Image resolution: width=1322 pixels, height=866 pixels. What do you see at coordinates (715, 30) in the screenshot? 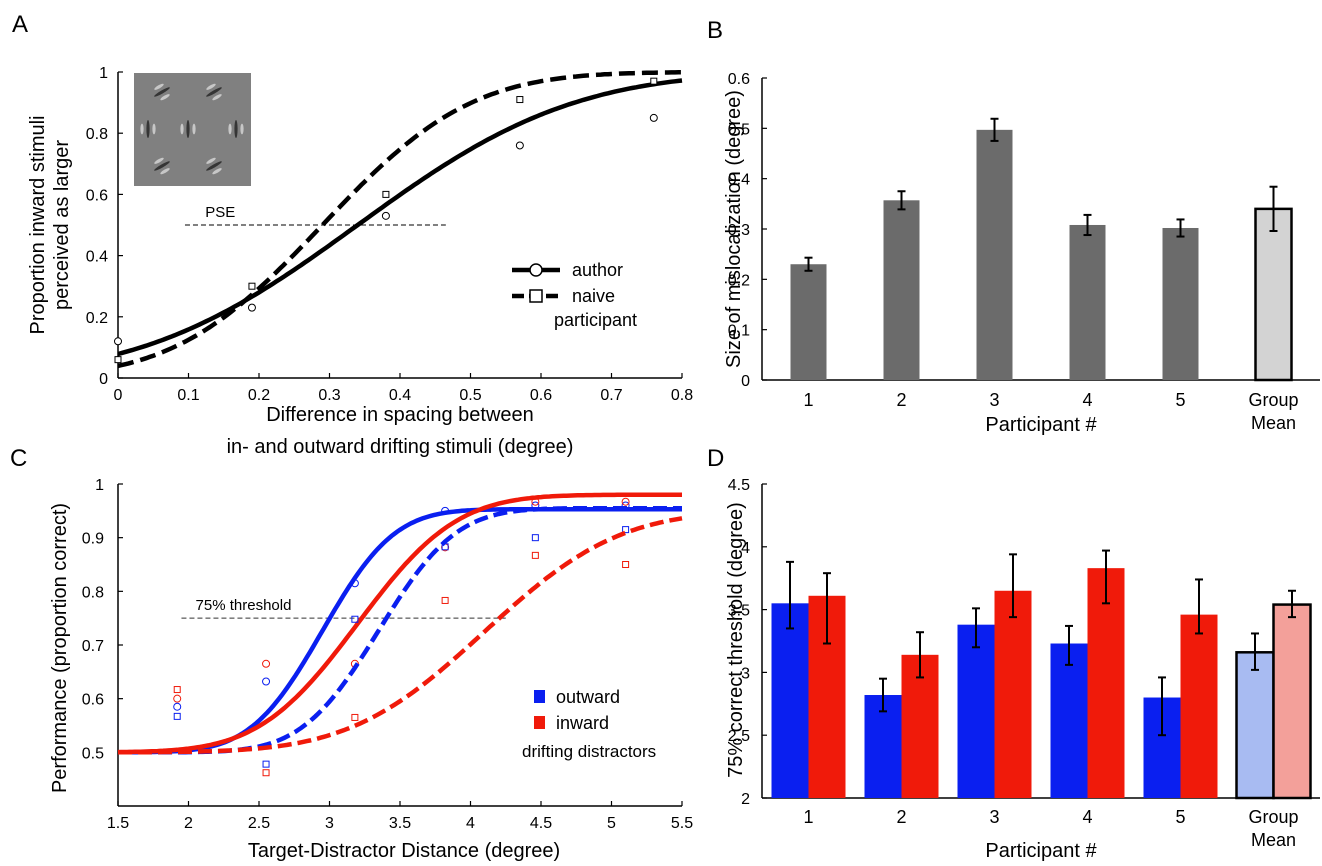
I see `panel-label-b: B` at bounding box center [715, 30].